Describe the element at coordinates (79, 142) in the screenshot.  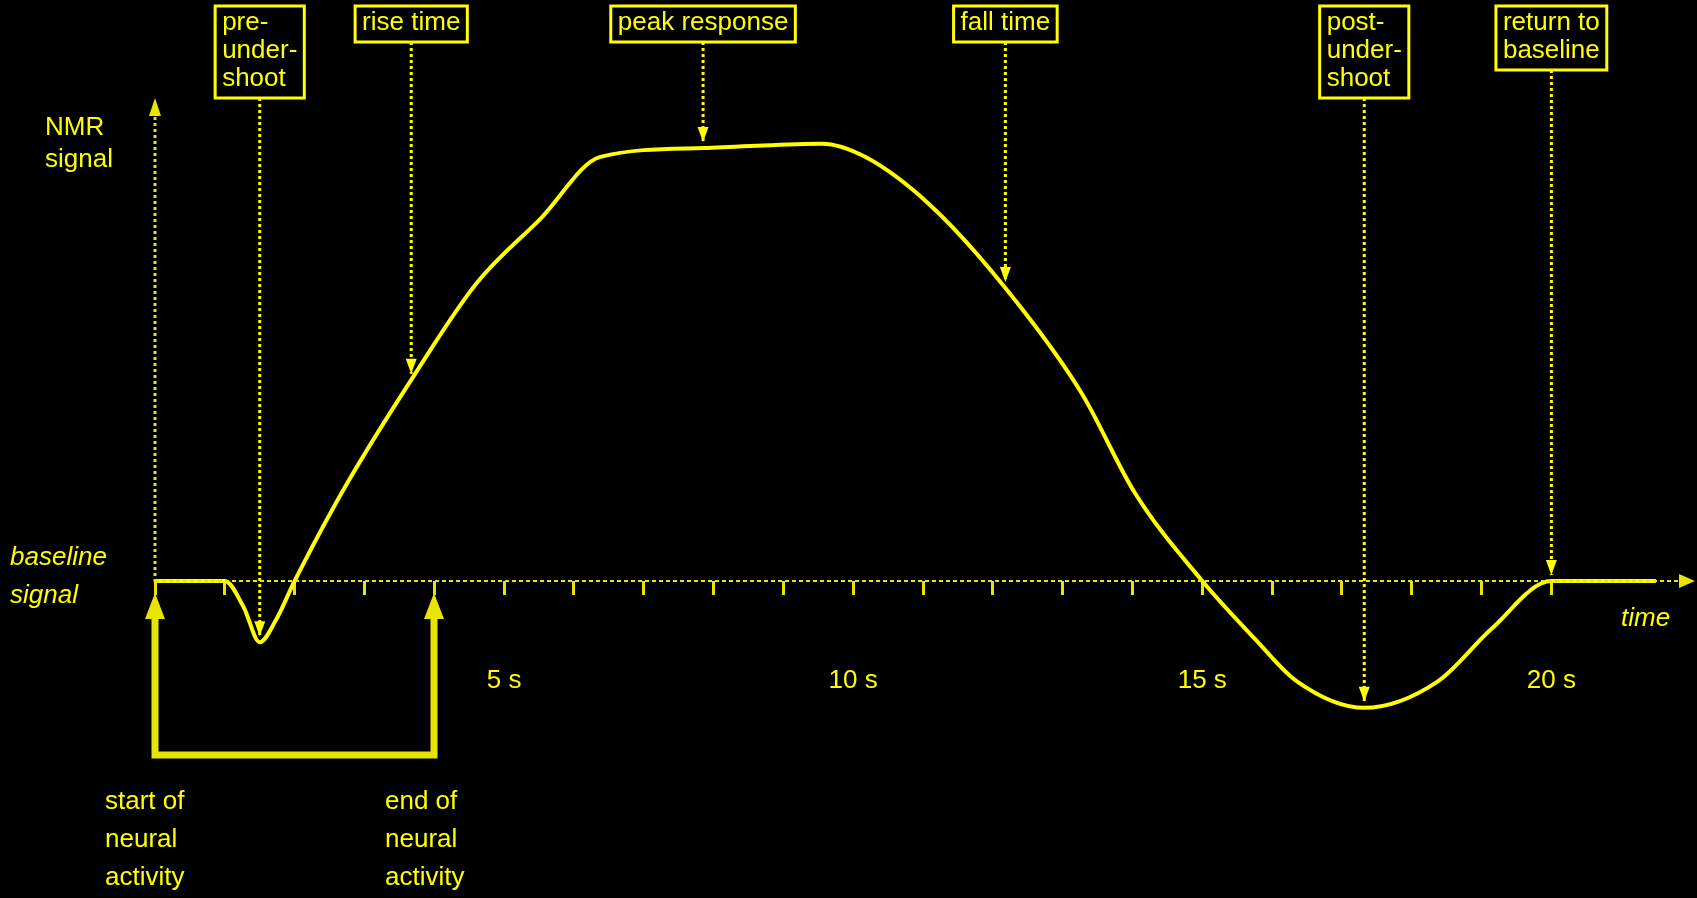
I see `y-axis-title: NMR signal` at that location.